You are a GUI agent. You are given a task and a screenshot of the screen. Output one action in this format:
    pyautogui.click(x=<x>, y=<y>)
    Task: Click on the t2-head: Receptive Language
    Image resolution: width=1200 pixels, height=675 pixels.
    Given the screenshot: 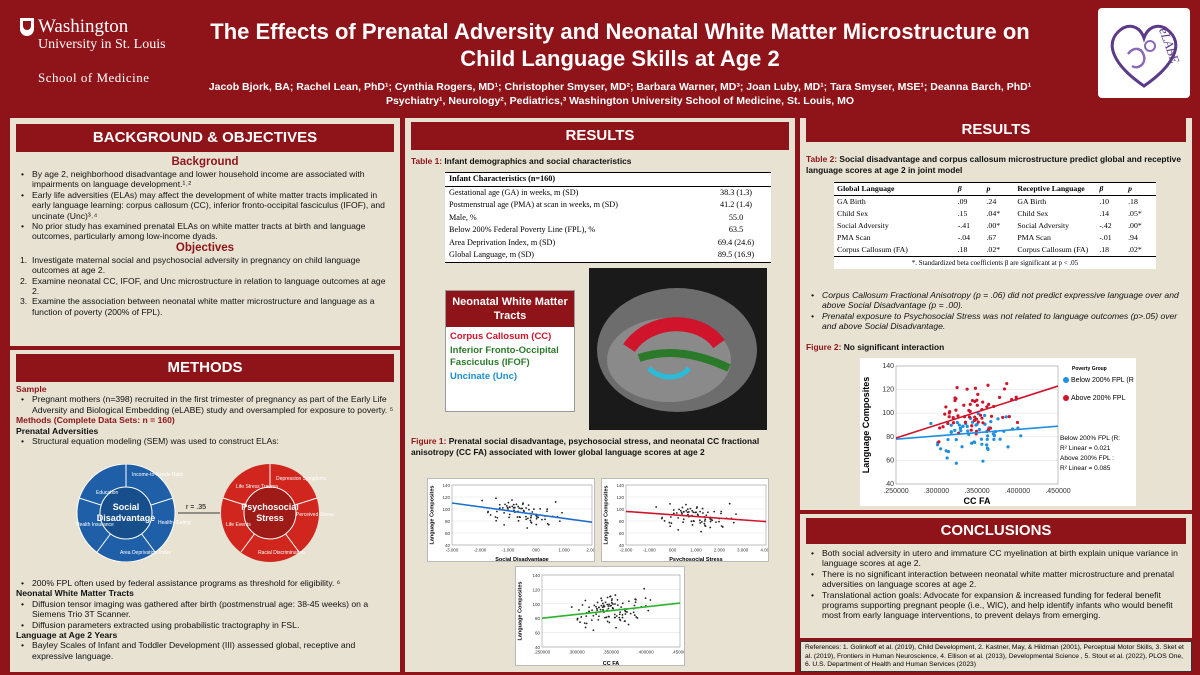 What is the action you would take?
    pyautogui.click(x=1051, y=188)
    